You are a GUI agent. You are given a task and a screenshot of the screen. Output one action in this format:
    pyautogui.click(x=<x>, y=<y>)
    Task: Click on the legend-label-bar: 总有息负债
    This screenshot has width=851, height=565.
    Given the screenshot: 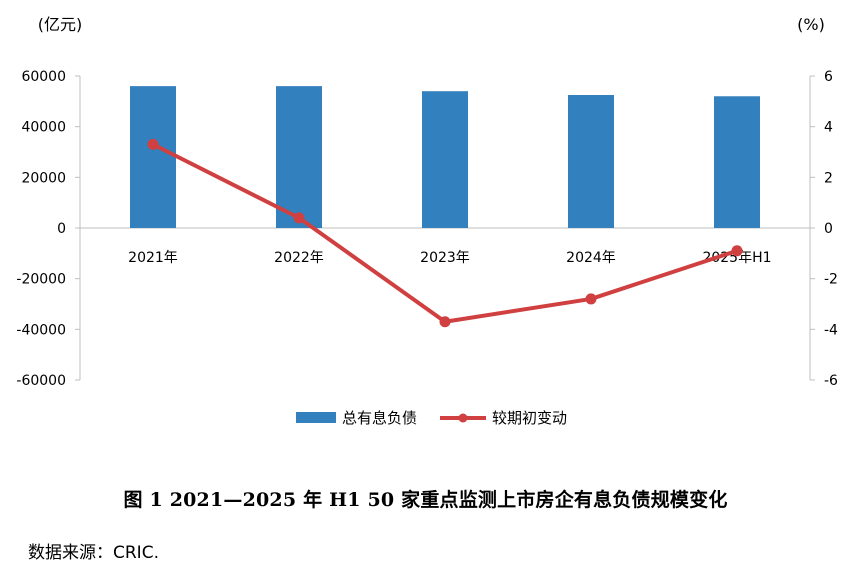 What is the action you would take?
    pyautogui.click(x=379, y=418)
    